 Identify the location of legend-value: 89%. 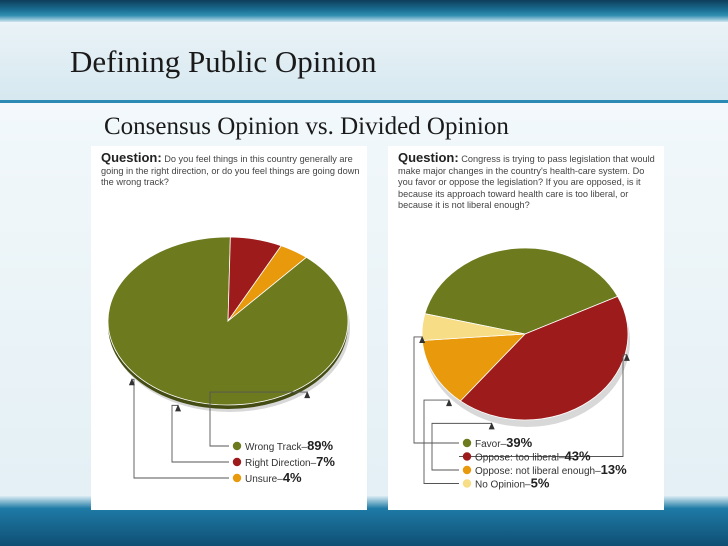
(320, 445).